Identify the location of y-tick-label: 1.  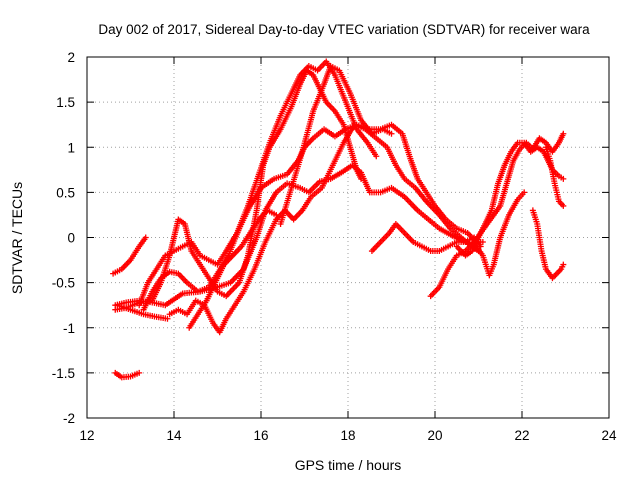
(71, 147).